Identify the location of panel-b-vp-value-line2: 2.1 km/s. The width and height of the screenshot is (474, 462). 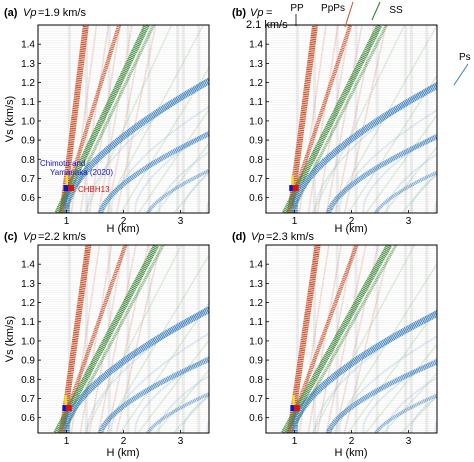
(267, 25).